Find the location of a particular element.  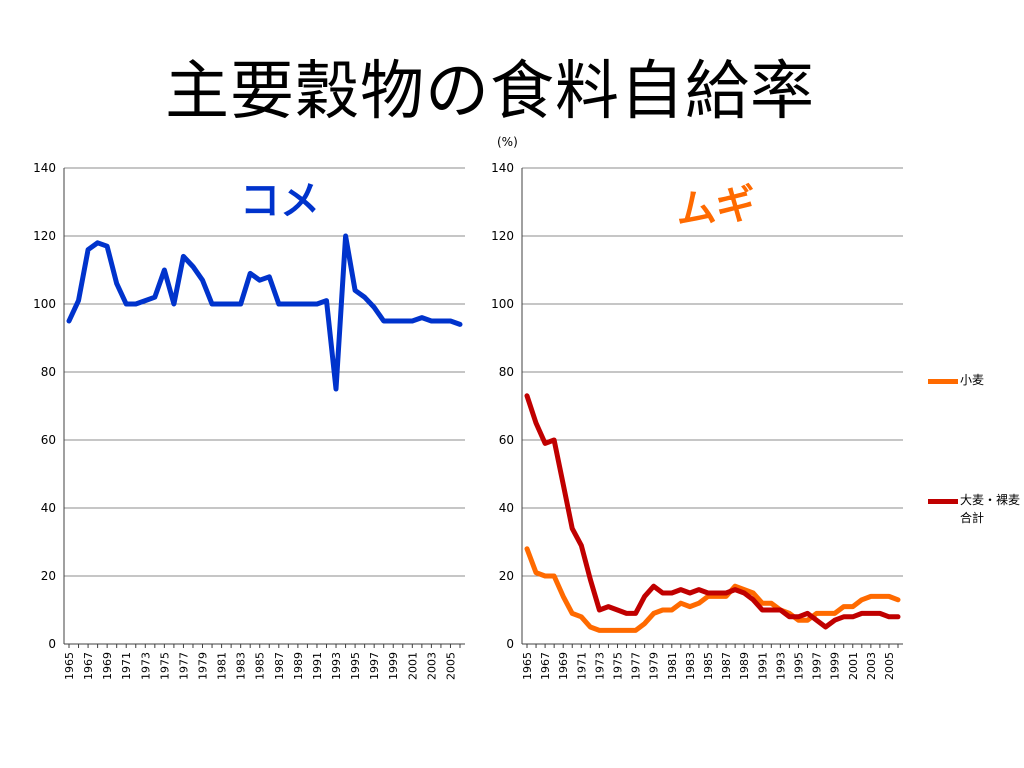

legend-item-barley: 大麦・裸麦合計 is located at coordinates (975, 511).